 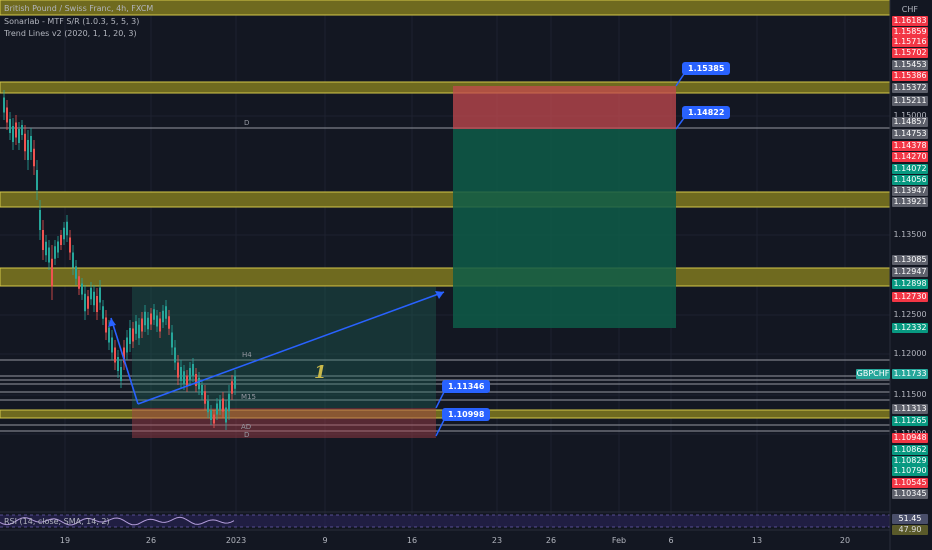 I want to click on price-axis-label: 1.12947, so click(x=910, y=272).